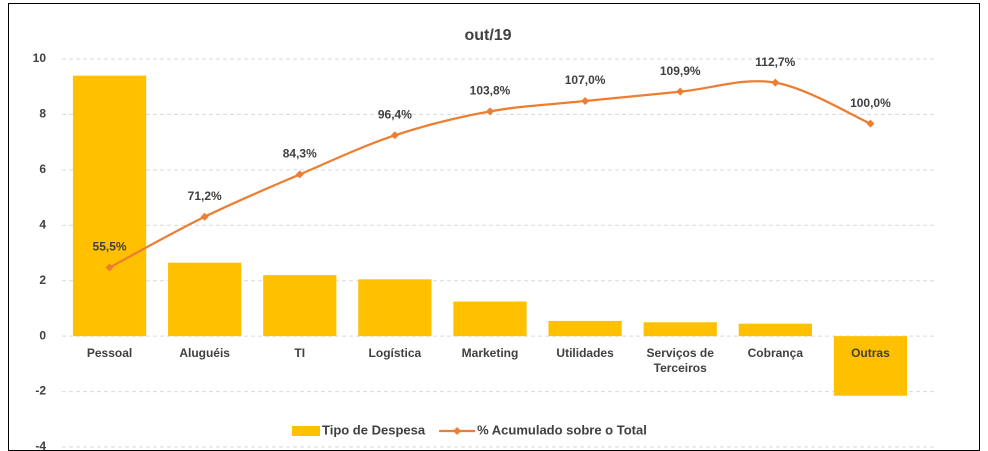 The image size is (988, 451). Describe the element at coordinates (490, 353) in the screenshot. I see `x-tick-label: Marketing` at that location.